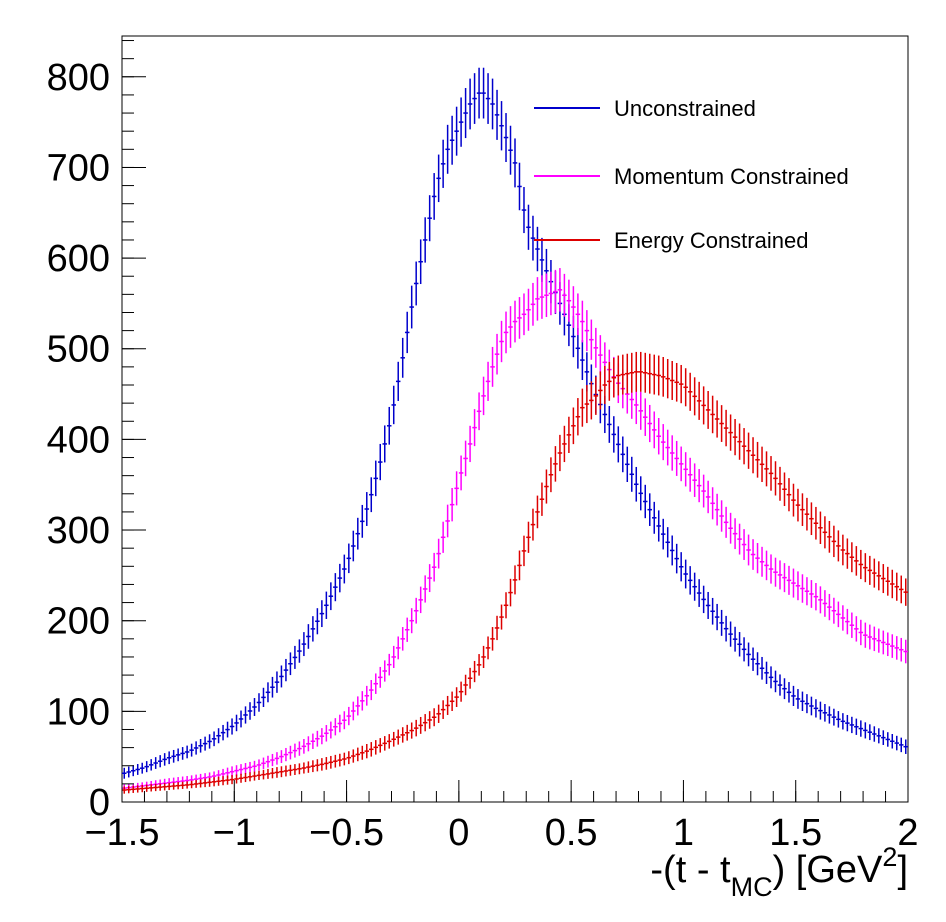 The width and height of the screenshot is (946, 922). Describe the element at coordinates (731, 176) in the screenshot. I see `legend-label: Momentum Constrained` at that location.